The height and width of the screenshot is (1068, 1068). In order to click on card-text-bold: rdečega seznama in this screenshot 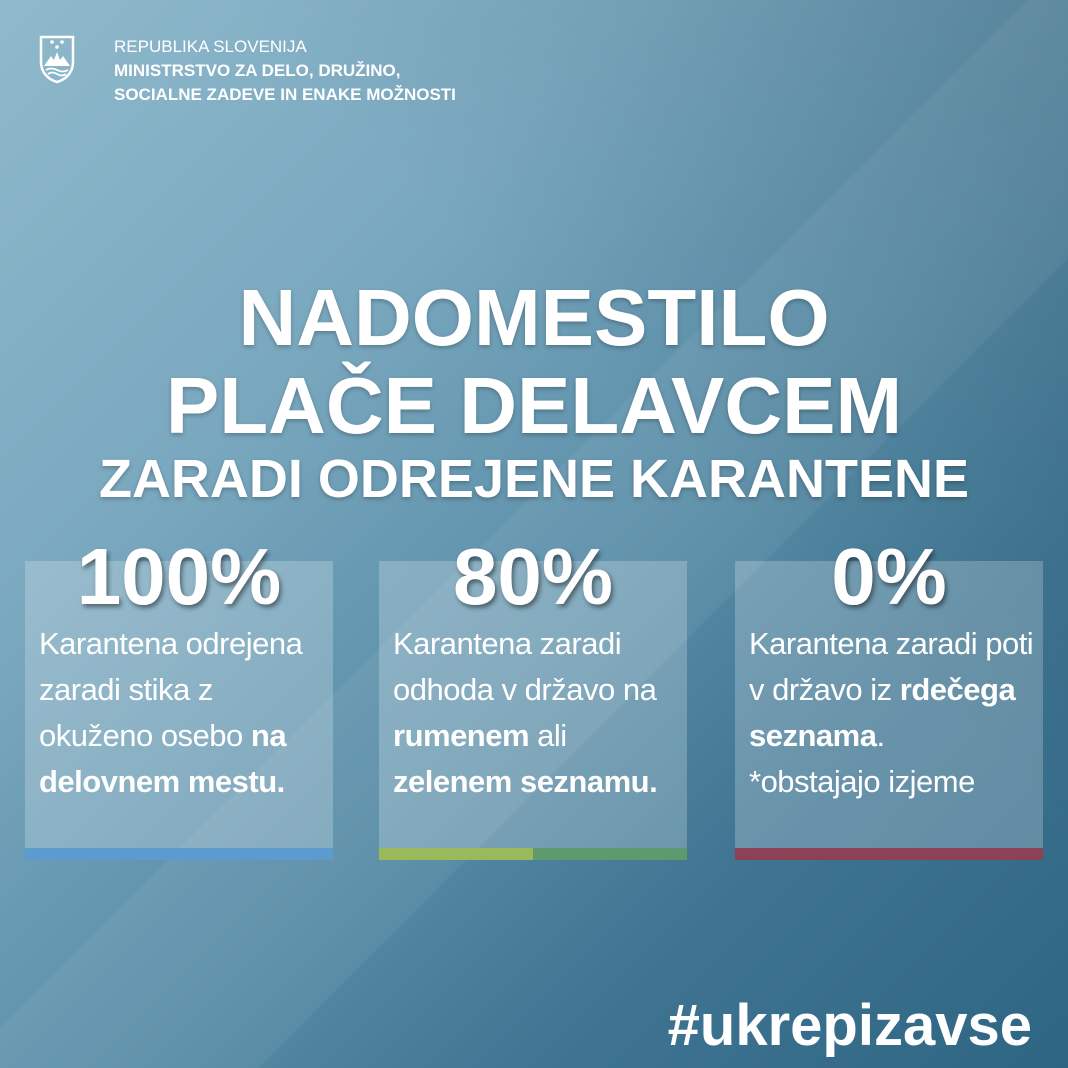, I will do `click(882, 712)`.